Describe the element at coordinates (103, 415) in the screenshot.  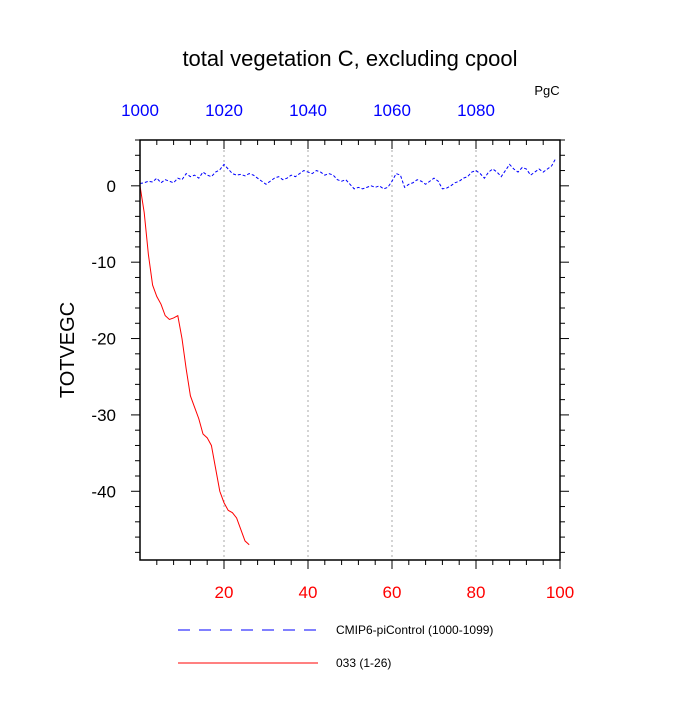
I see `y-tick-label: -30` at that location.